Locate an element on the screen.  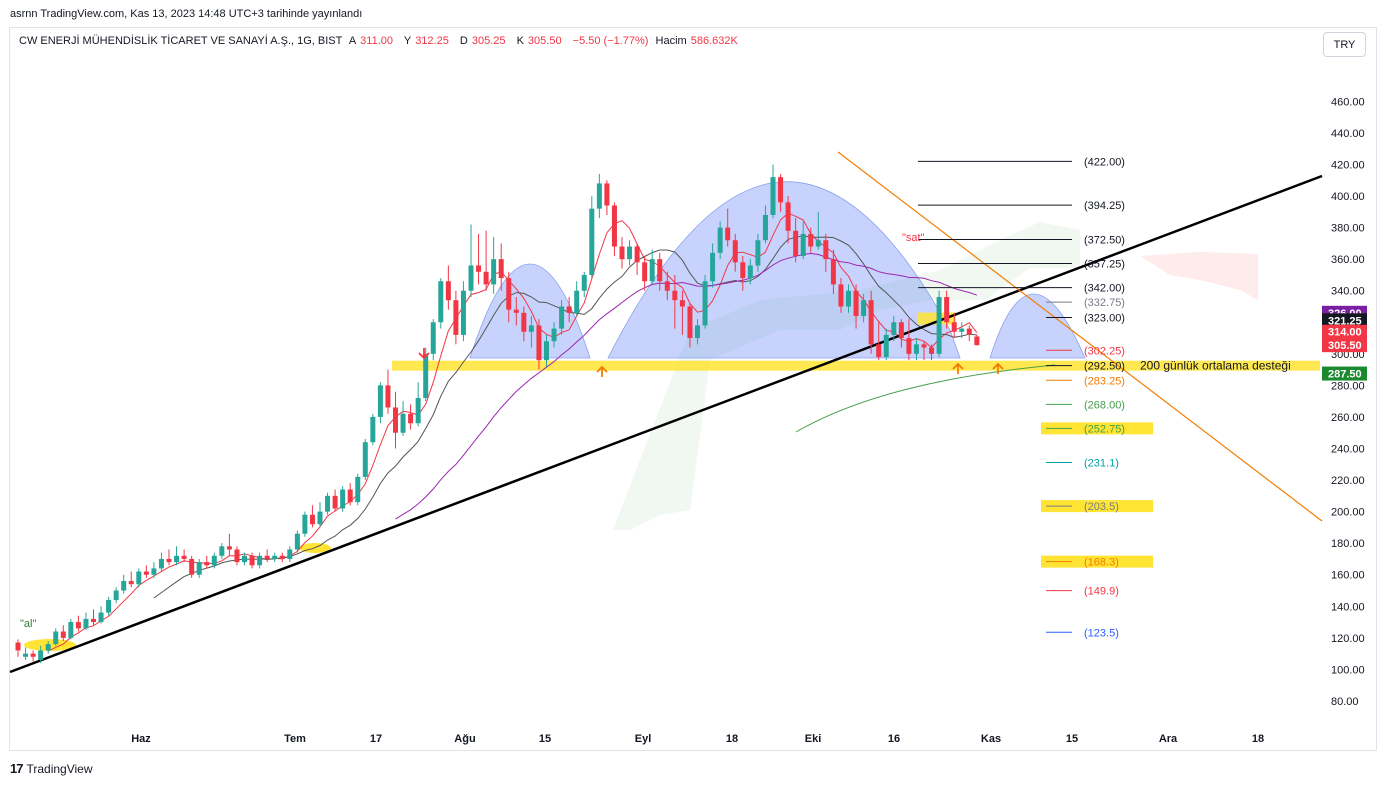
tradingview-logo-icon: 17 is located at coordinates (17, 768).